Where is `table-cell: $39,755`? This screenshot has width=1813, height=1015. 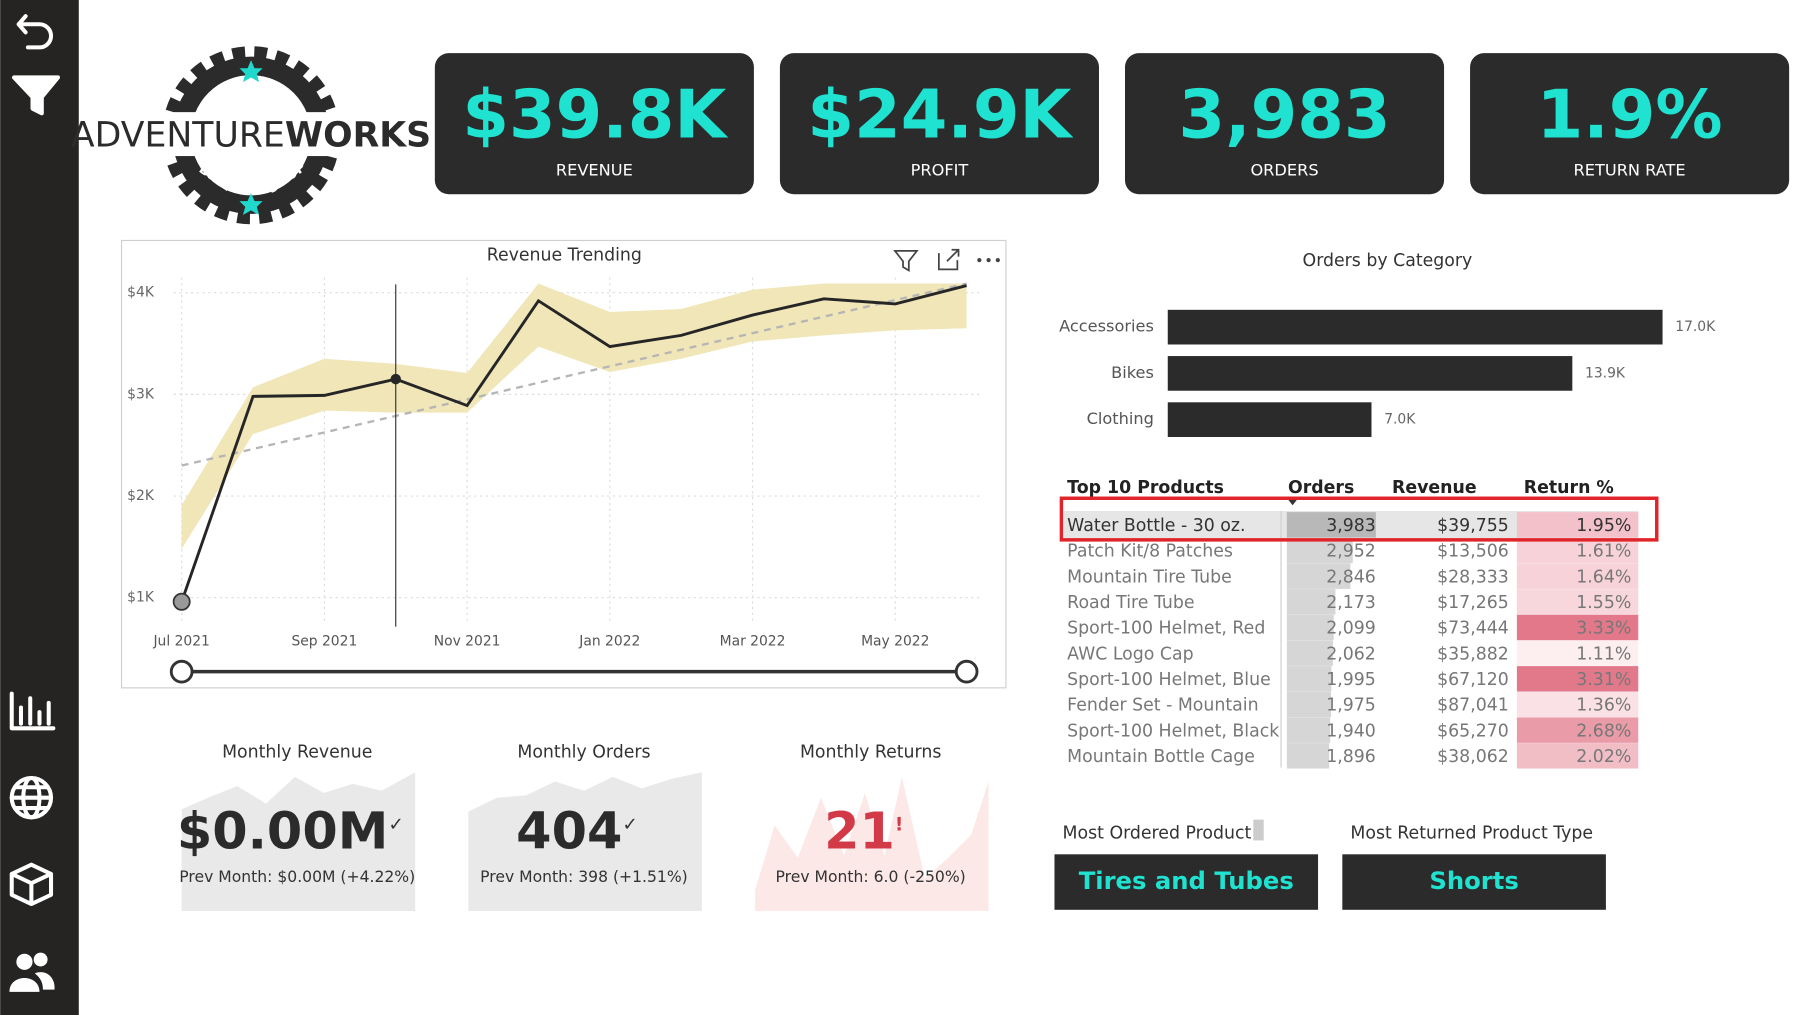 table-cell: $39,755 is located at coordinates (1473, 526).